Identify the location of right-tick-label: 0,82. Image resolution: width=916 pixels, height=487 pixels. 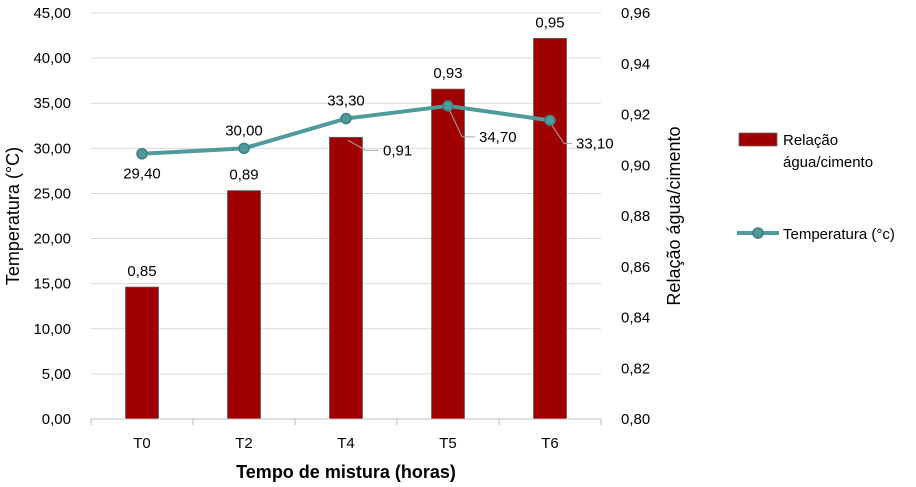
(635, 368).